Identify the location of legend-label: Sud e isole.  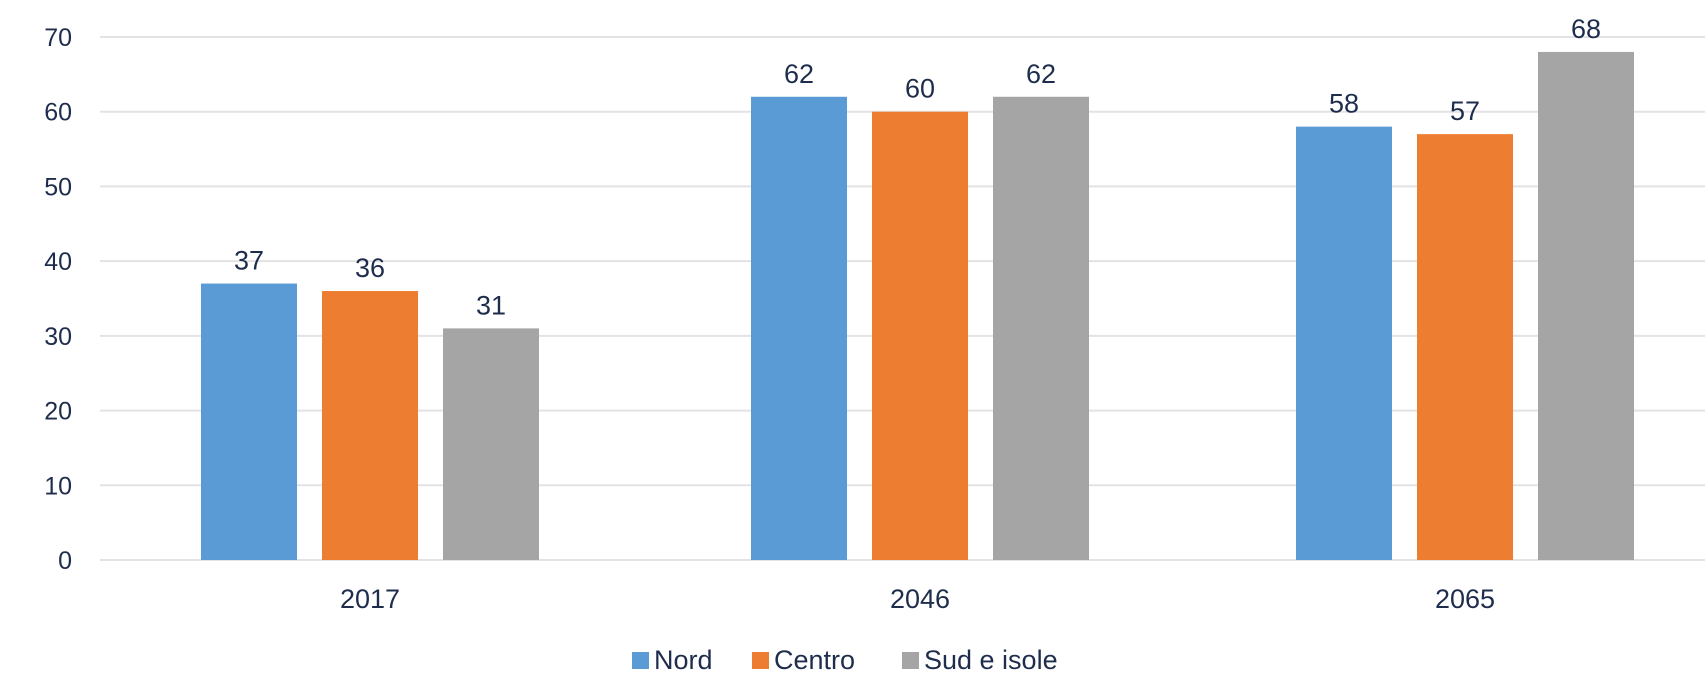
(991, 660).